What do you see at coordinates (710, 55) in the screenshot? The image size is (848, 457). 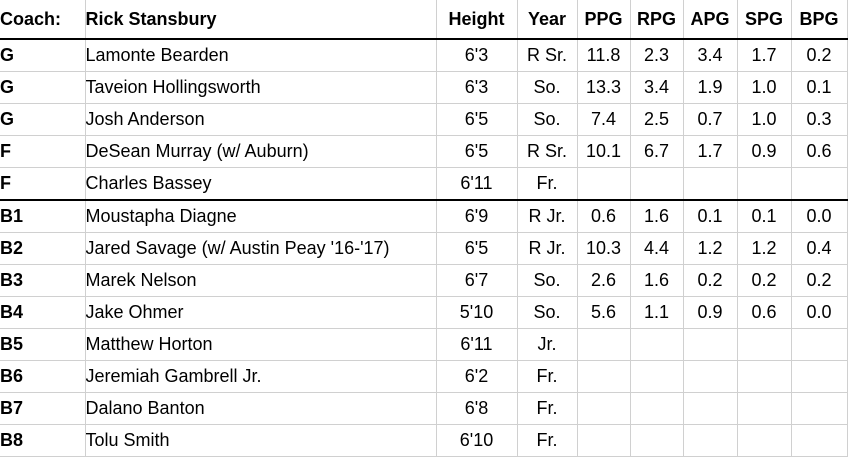 I see `apg-cell: 3.4` at bounding box center [710, 55].